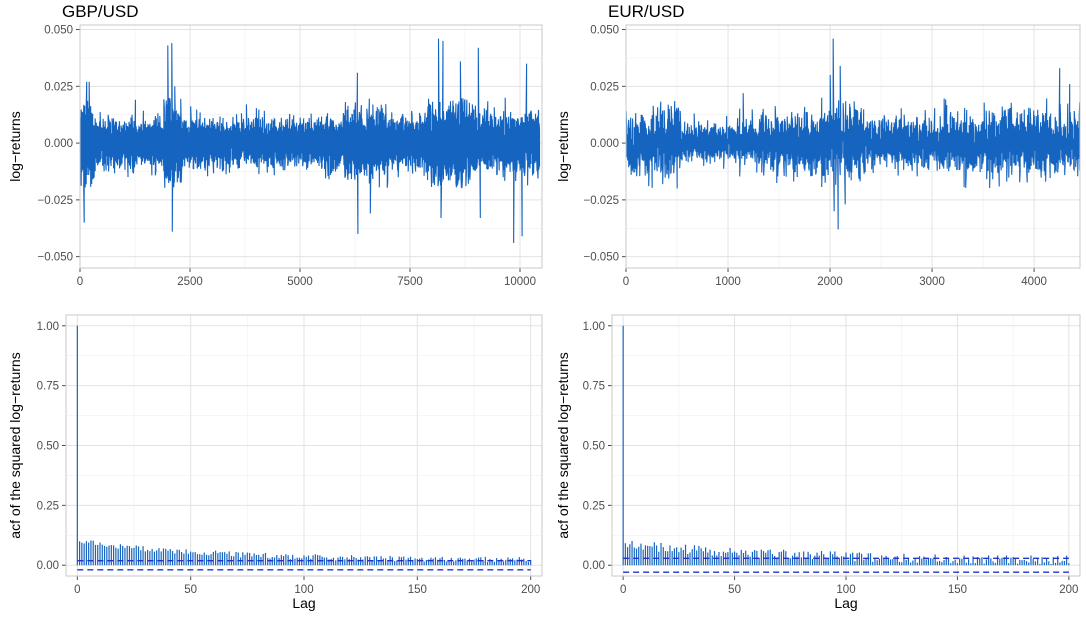 The height and width of the screenshot is (617, 1086). Describe the element at coordinates (520, 282) in the screenshot. I see `x-tick-label: 10000` at that location.